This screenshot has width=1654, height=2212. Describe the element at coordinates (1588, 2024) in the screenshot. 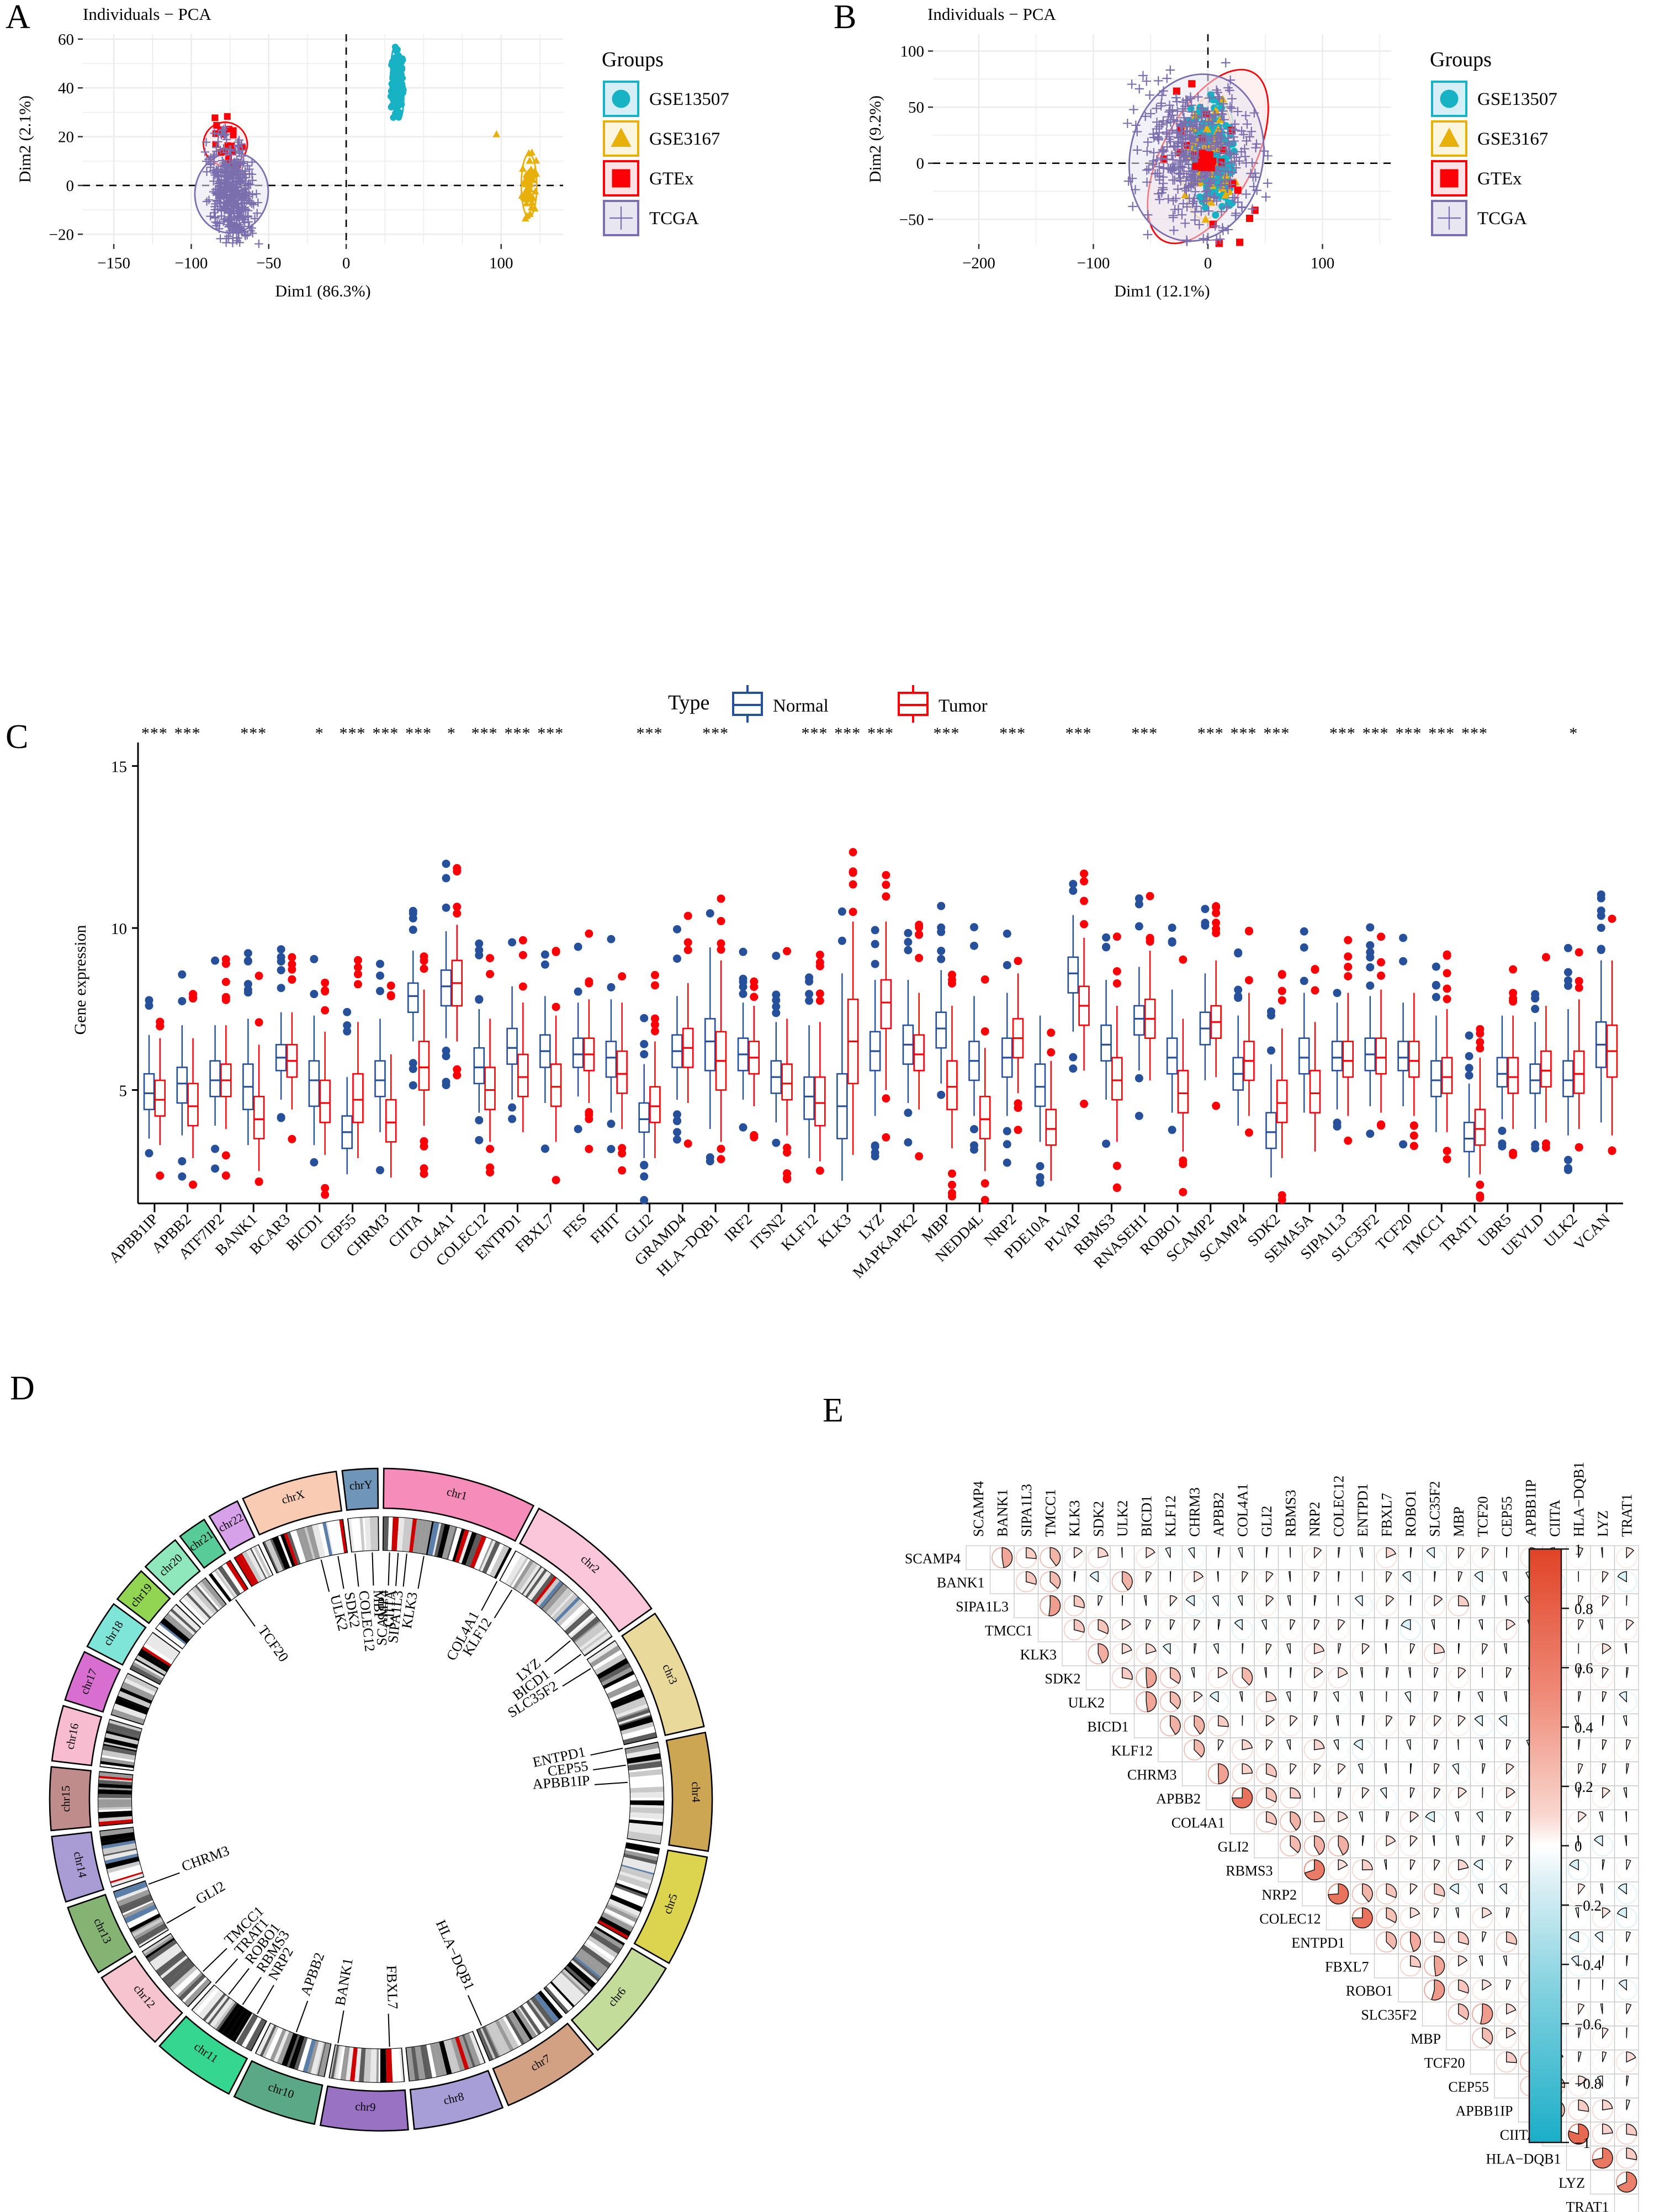

I see `svg-text: −0.6` at that location.